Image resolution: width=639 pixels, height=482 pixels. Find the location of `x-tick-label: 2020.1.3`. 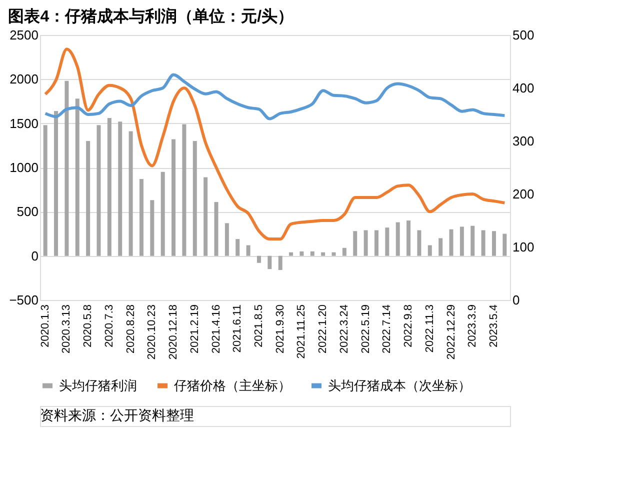

x-tick-label: 2020.1.3 is located at coordinates (45, 326).